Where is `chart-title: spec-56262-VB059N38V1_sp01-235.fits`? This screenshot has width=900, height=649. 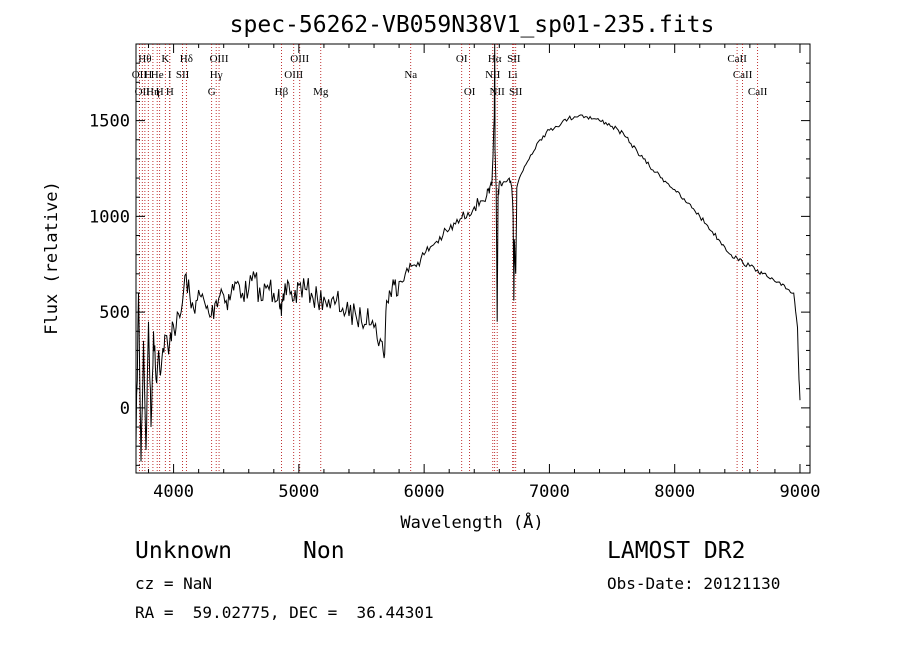
chart-title: spec-56262-VB059N38V1_sp01-235.fits is located at coordinates (472, 25).